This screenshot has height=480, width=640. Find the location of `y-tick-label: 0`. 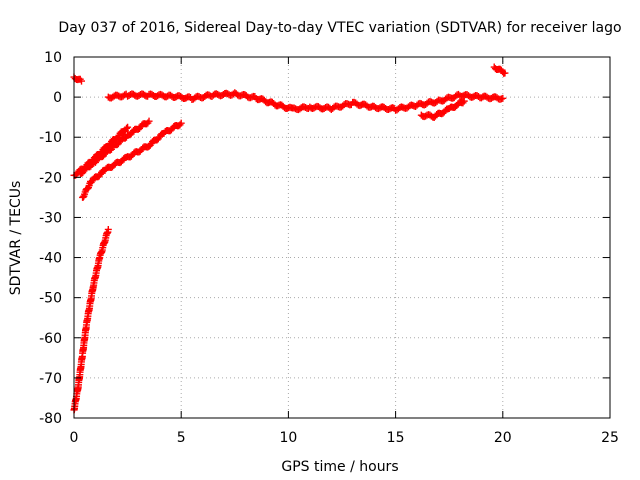

y-tick-label: 0 is located at coordinates (57, 98).